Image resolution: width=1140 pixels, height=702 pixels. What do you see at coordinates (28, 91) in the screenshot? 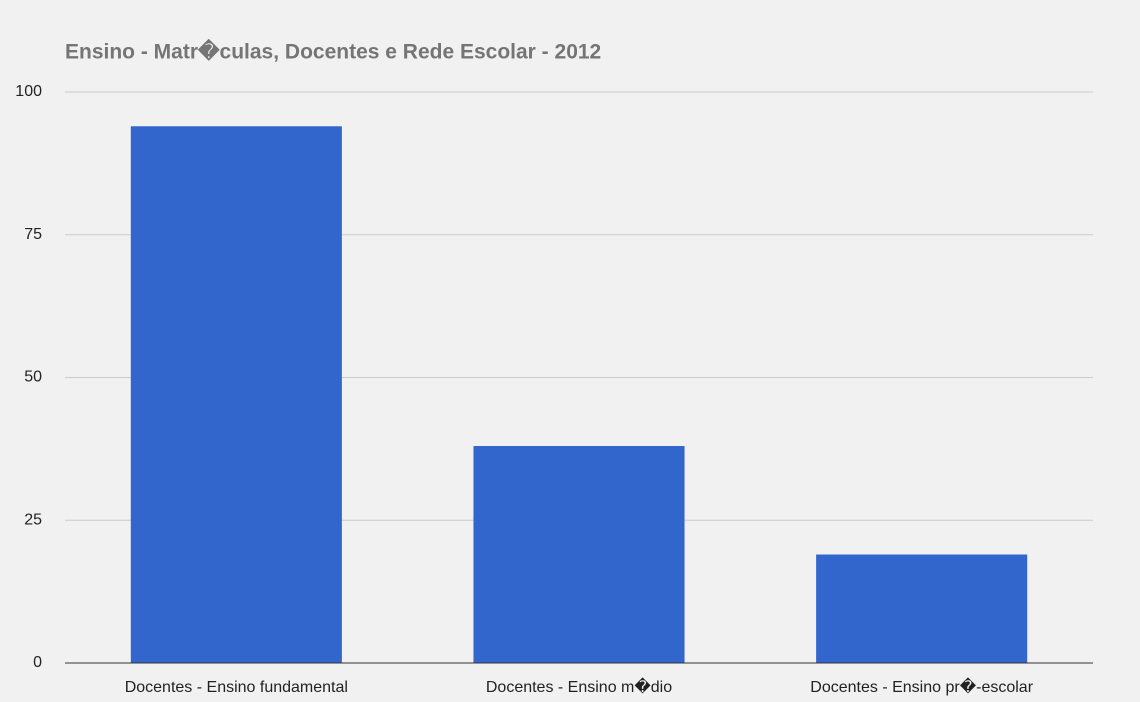
I see `y-tick-label: 100` at bounding box center [28, 91].